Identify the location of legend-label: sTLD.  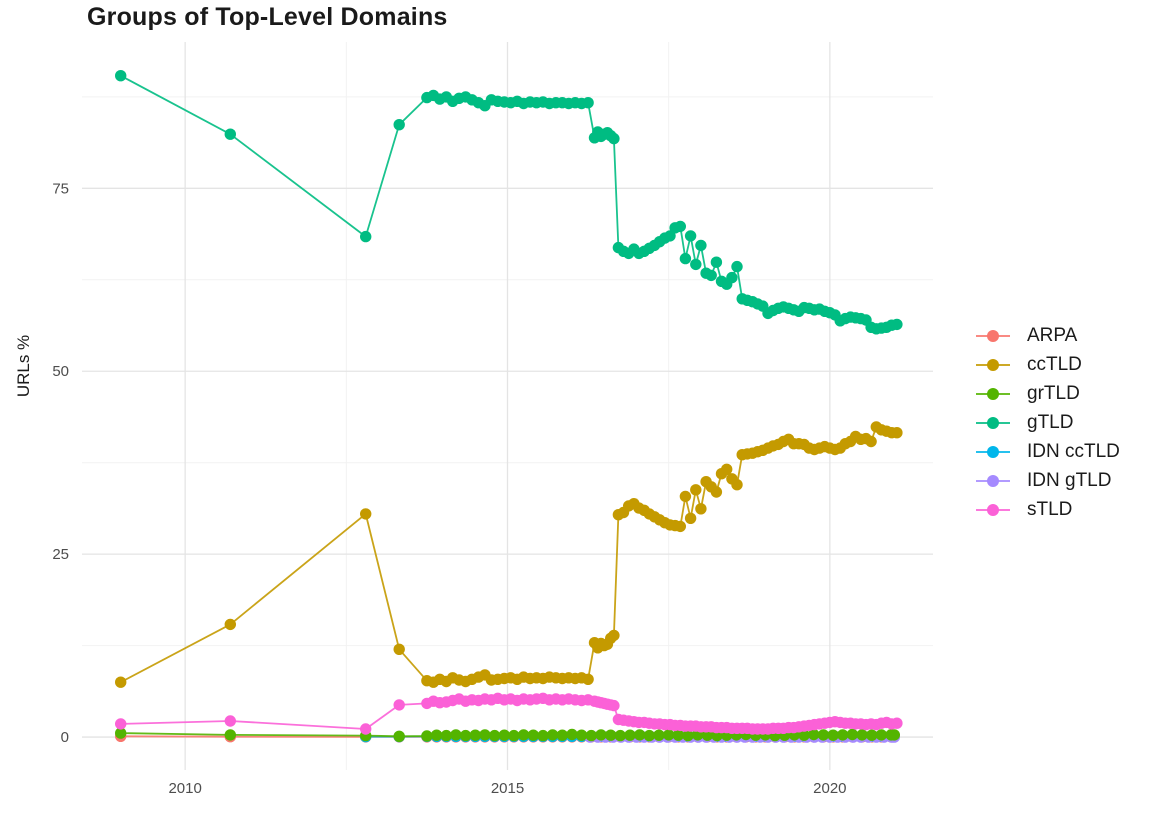
(1050, 509).